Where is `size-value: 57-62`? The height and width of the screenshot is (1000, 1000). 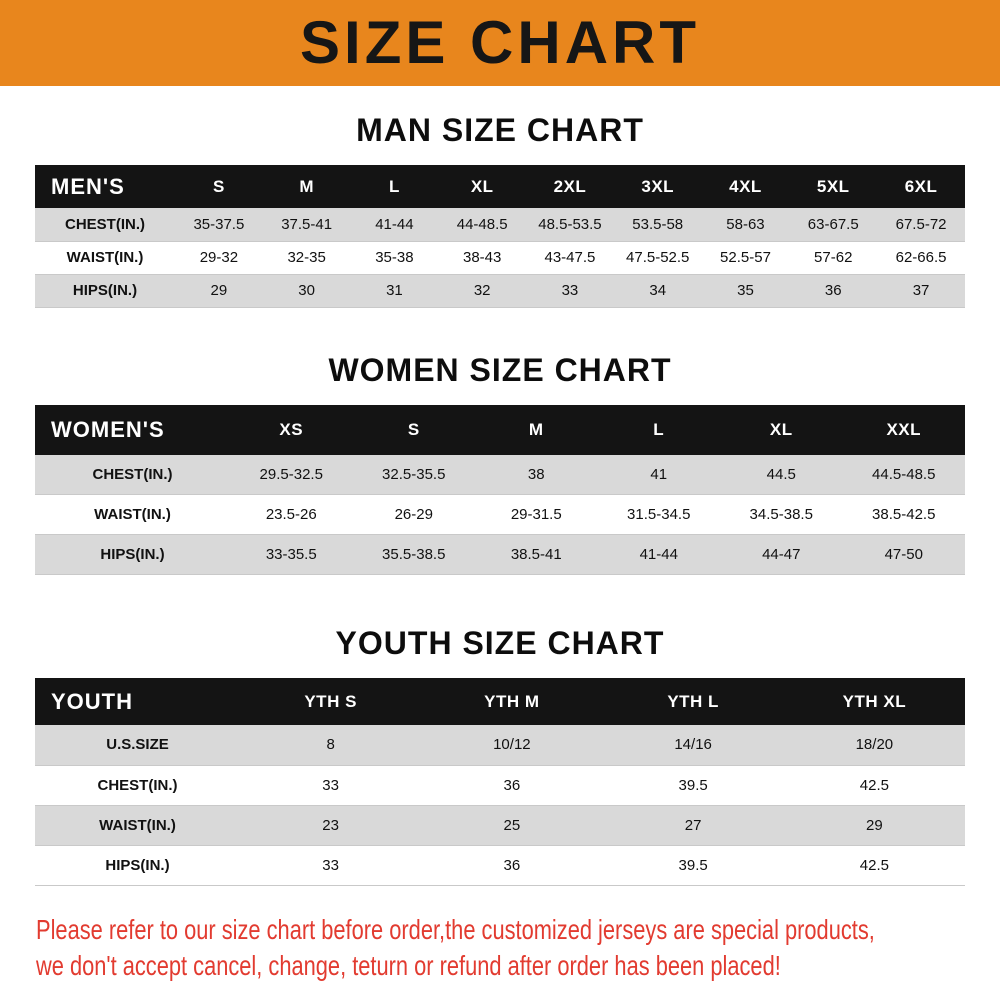 size-value: 57-62 is located at coordinates (833, 257).